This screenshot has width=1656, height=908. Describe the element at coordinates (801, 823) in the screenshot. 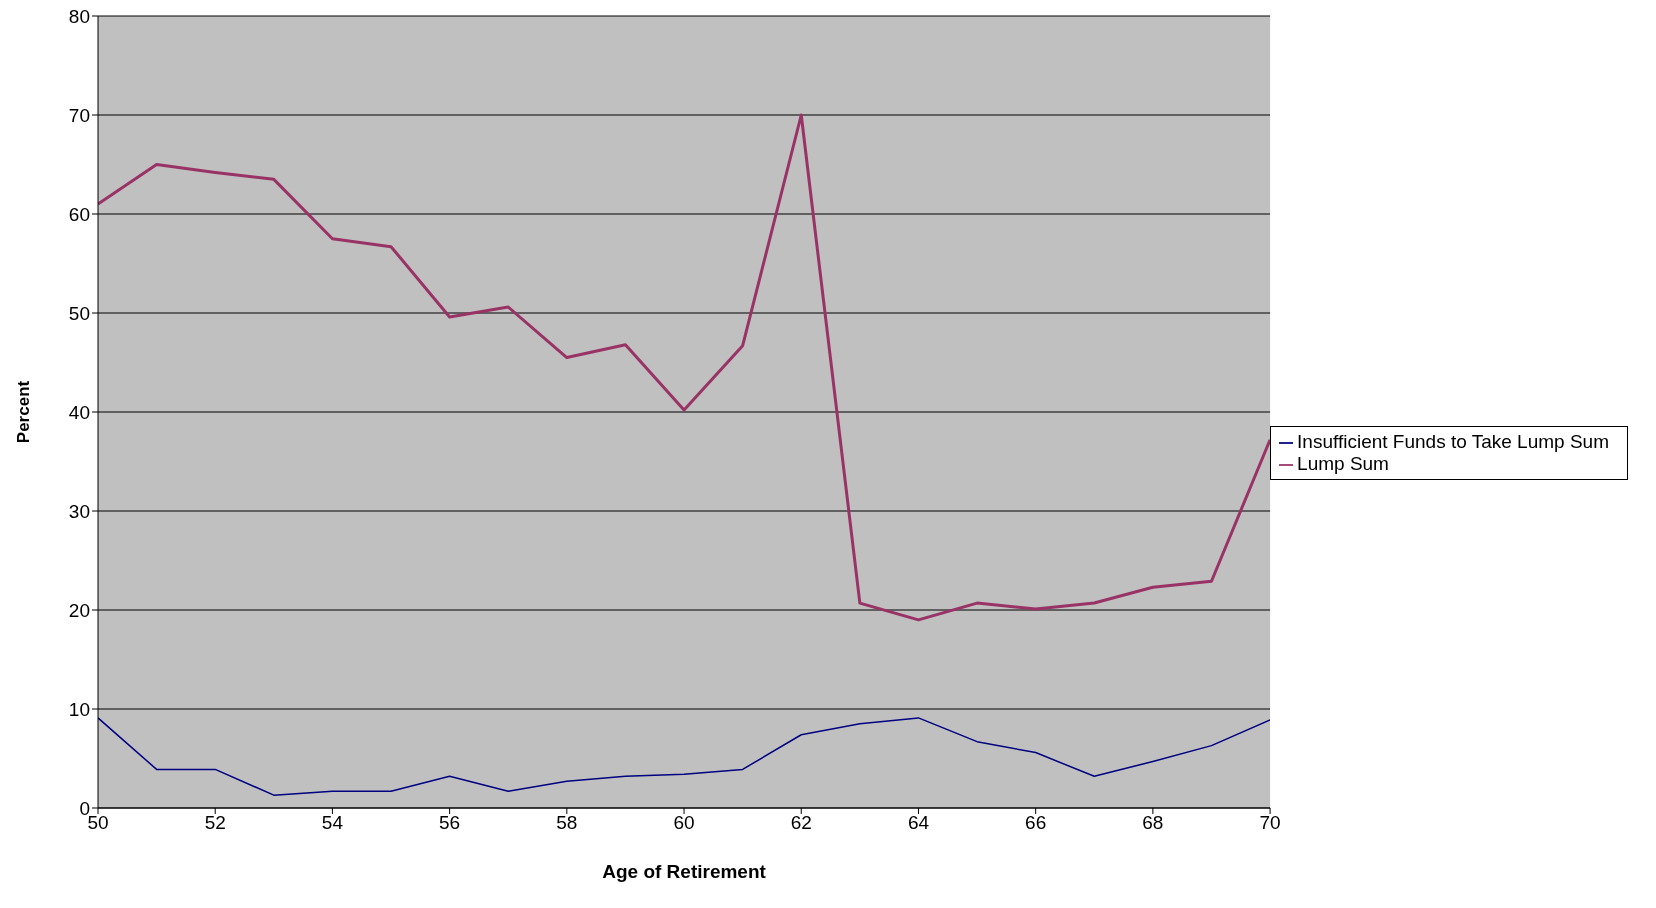

I see `x-tick-label: 62` at that location.